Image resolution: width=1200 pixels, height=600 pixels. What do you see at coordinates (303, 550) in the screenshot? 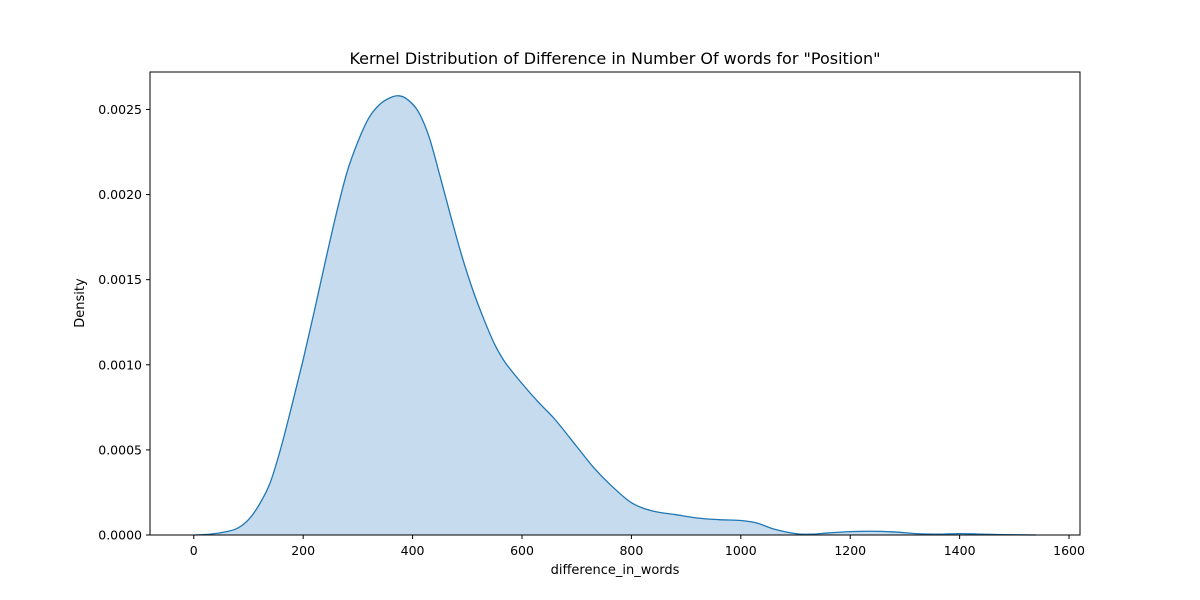
I see `x-tick-label: 200` at bounding box center [303, 550].